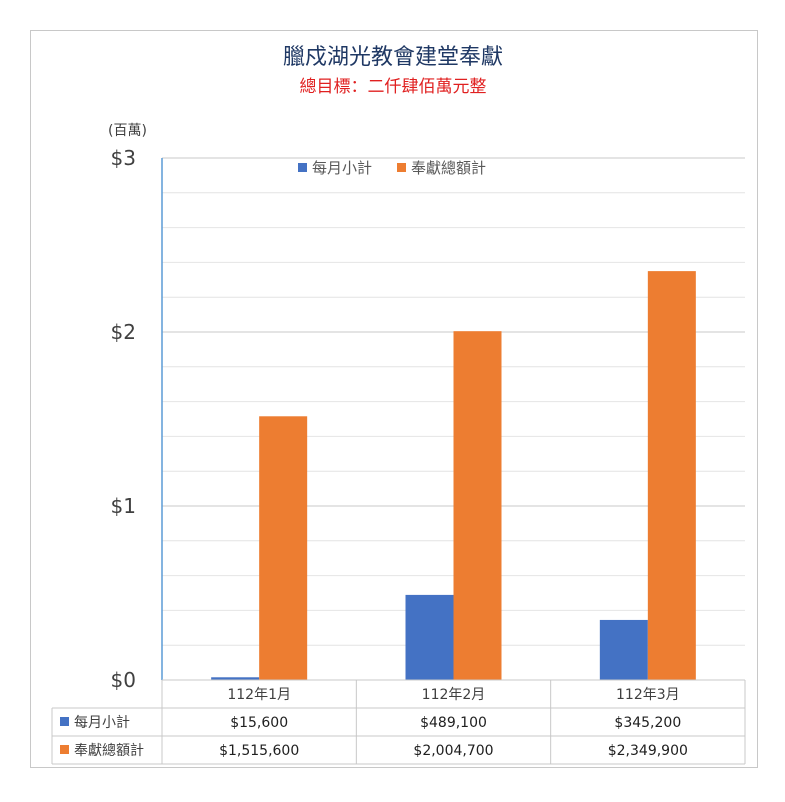  What do you see at coordinates (102, 723) in the screenshot?
I see `table-series-label: 每月小計` at bounding box center [102, 723].